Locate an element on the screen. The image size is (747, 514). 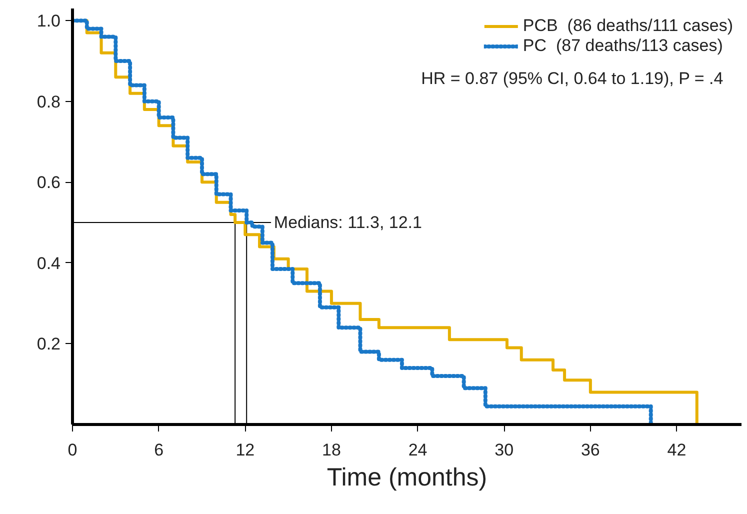
legend-label: PCB (86 deaths/111 cases) is located at coordinates (627, 26).